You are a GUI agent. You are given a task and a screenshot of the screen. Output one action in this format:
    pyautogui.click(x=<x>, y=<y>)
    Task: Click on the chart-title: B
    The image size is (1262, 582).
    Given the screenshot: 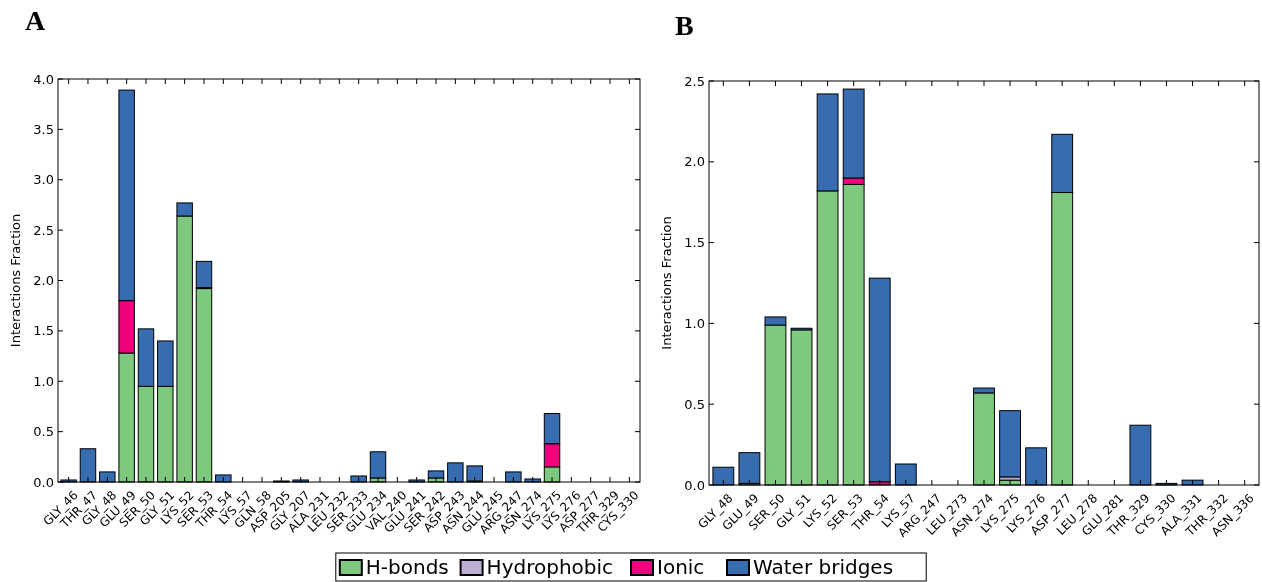 What is the action you would take?
    pyautogui.click(x=684, y=25)
    